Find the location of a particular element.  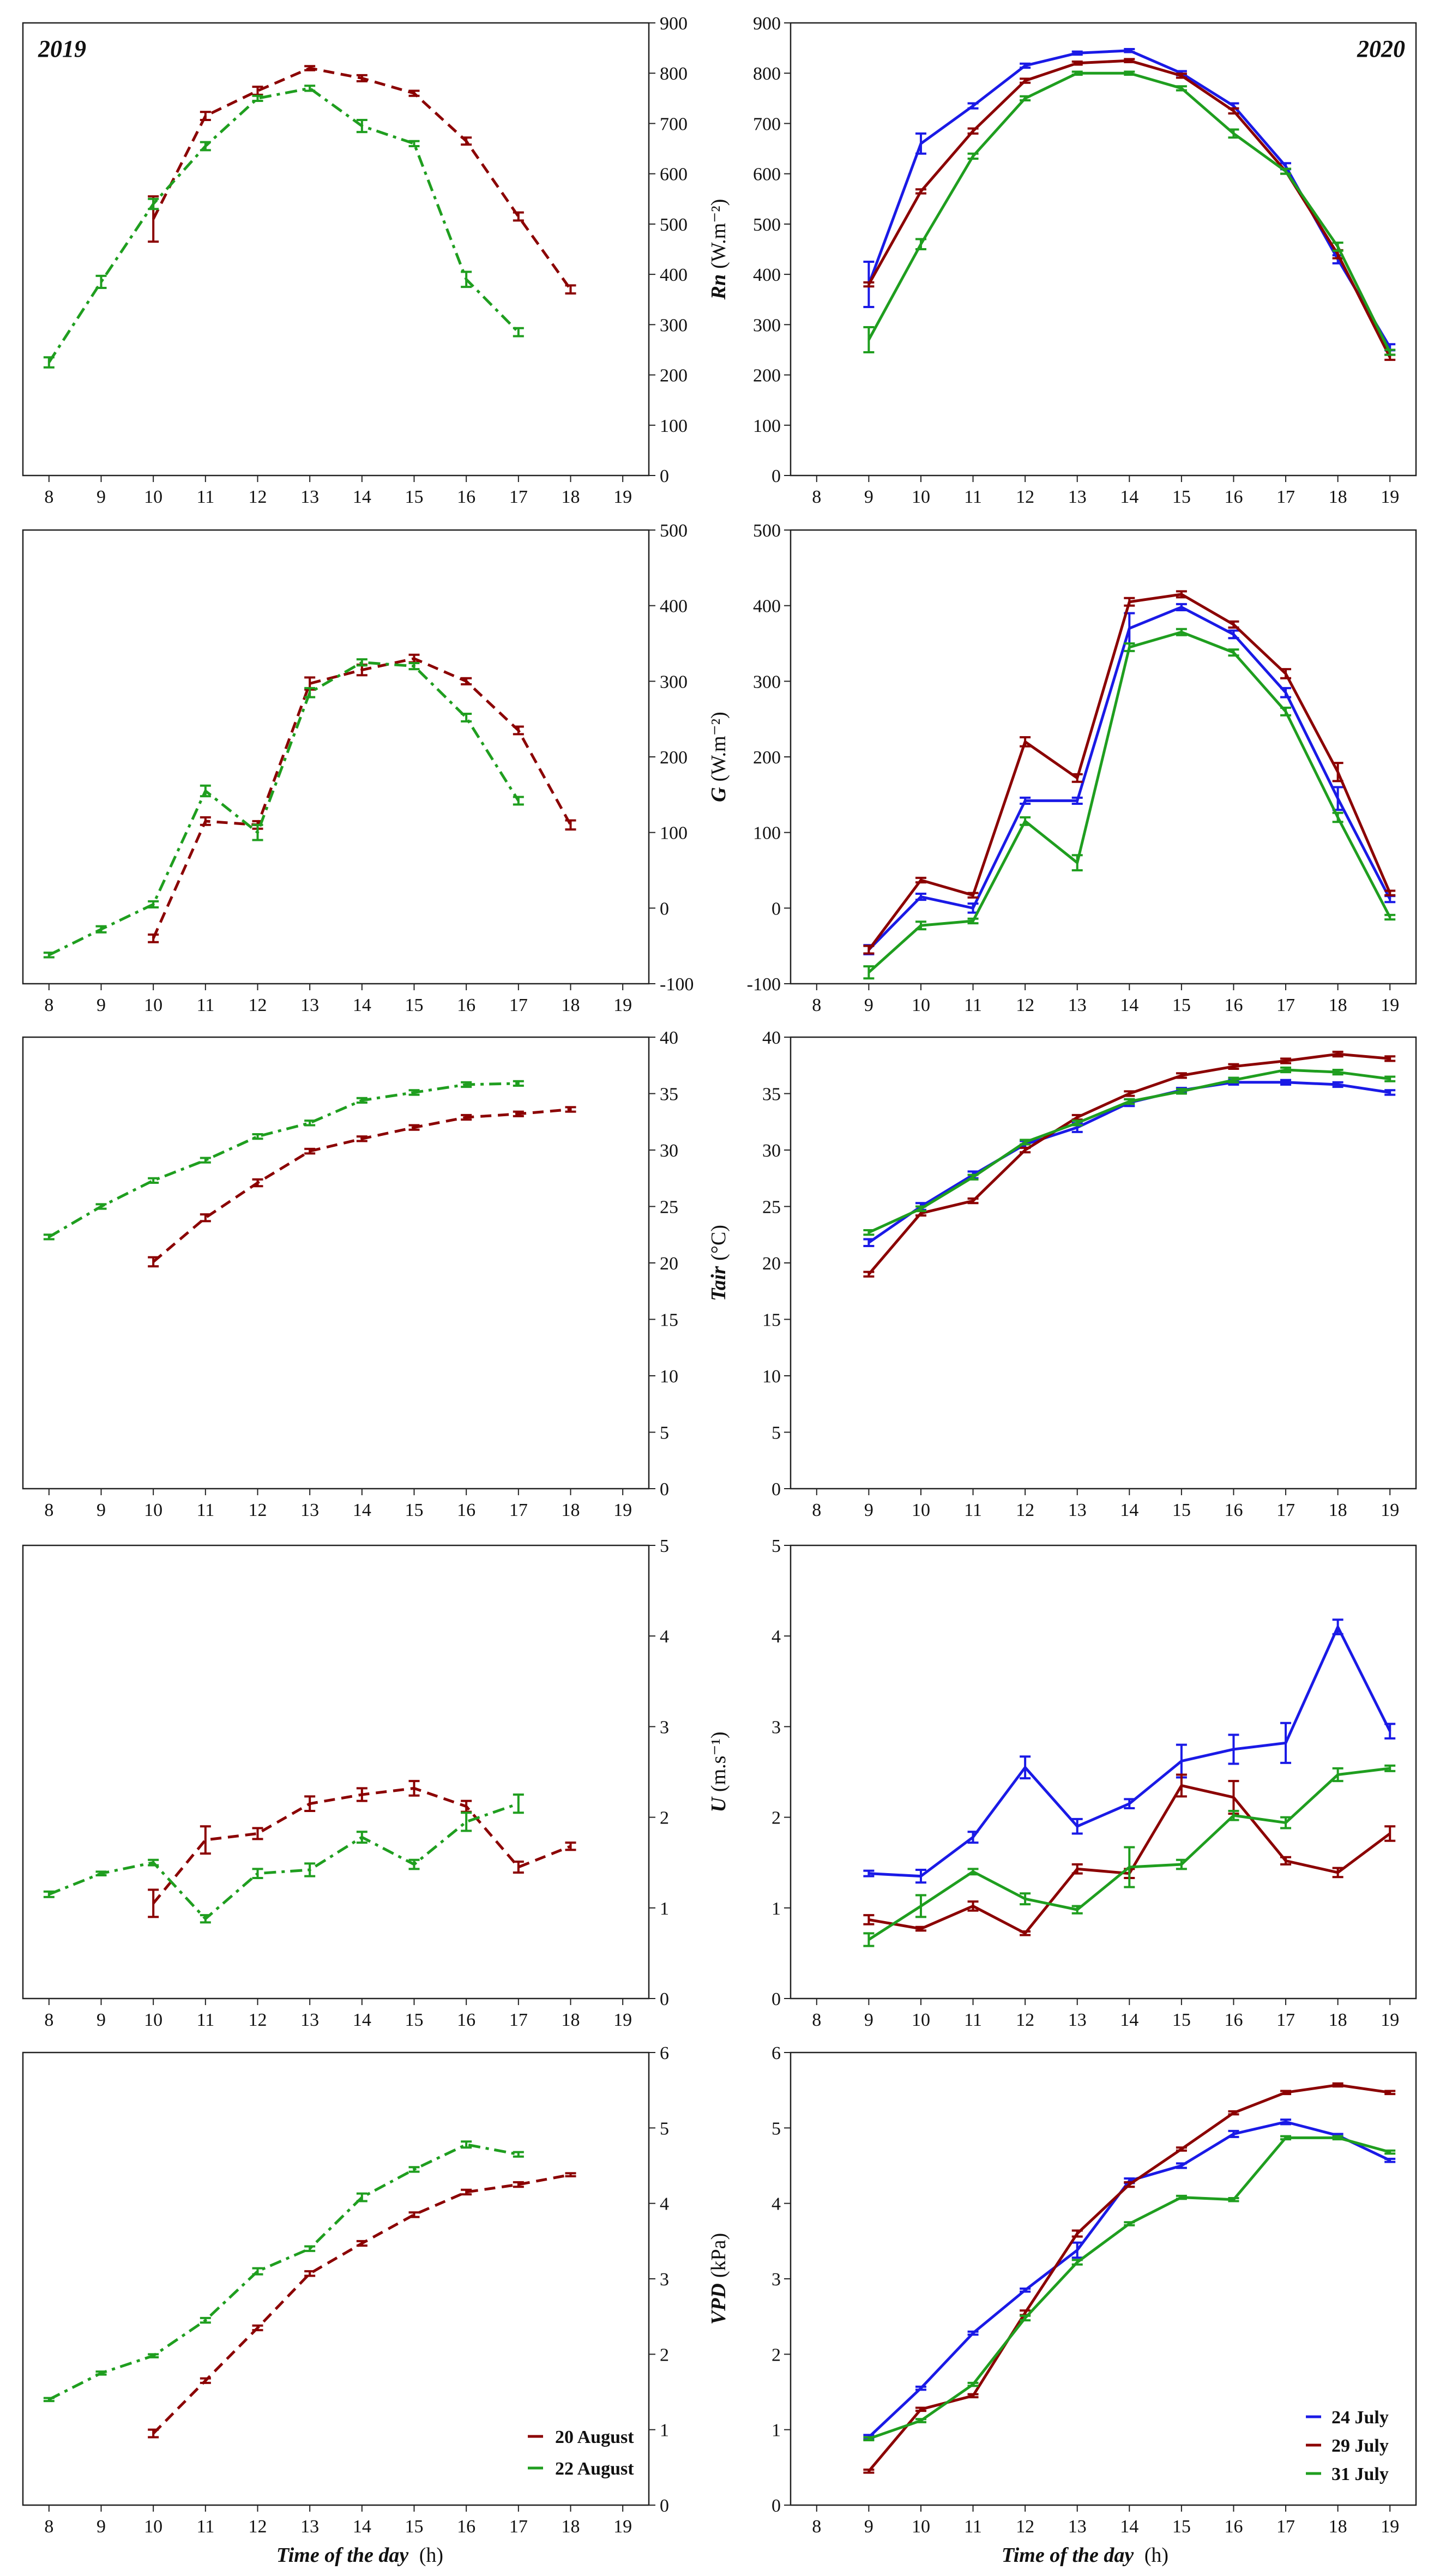

x-tick-label: 11 is located at coordinates (973, 2020).